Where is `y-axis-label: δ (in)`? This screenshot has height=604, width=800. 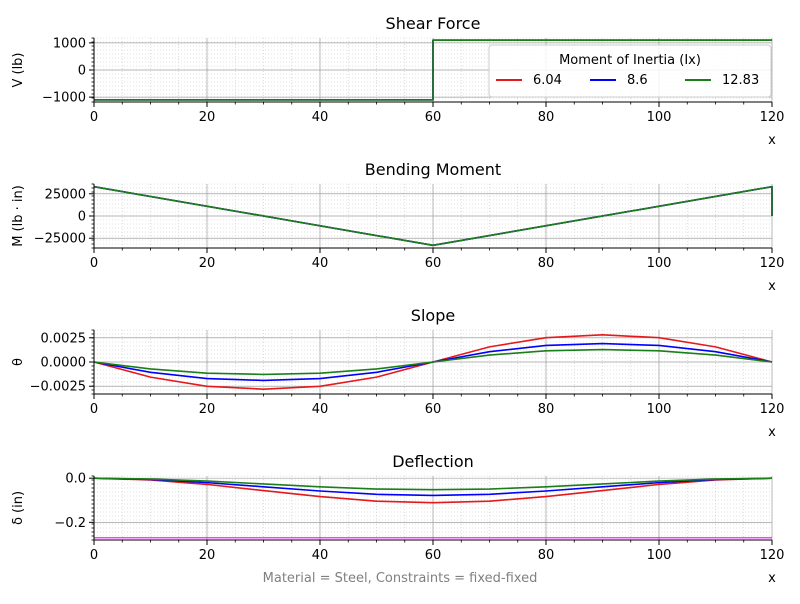
y-axis-label: δ (in) is located at coordinates (18, 508).